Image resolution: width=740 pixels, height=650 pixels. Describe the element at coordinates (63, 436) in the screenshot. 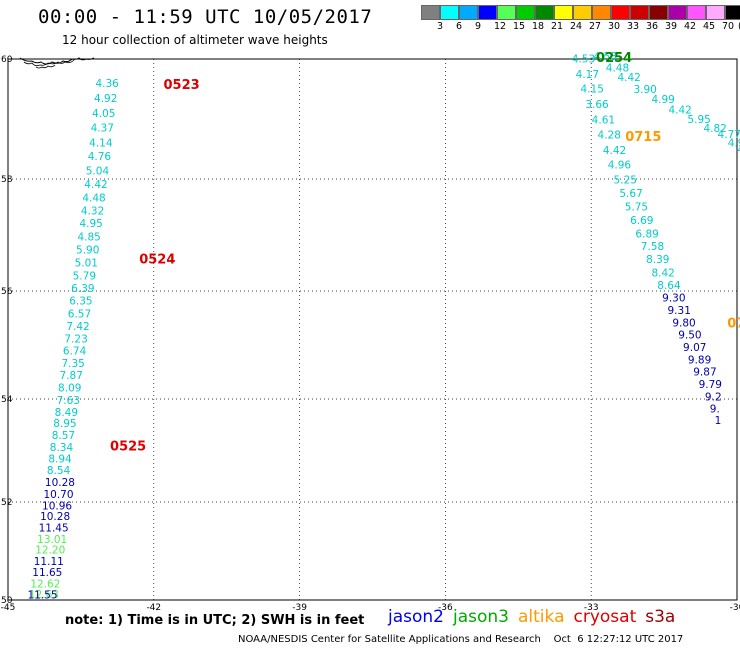

I see `wave-height-value: 8.57` at that location.